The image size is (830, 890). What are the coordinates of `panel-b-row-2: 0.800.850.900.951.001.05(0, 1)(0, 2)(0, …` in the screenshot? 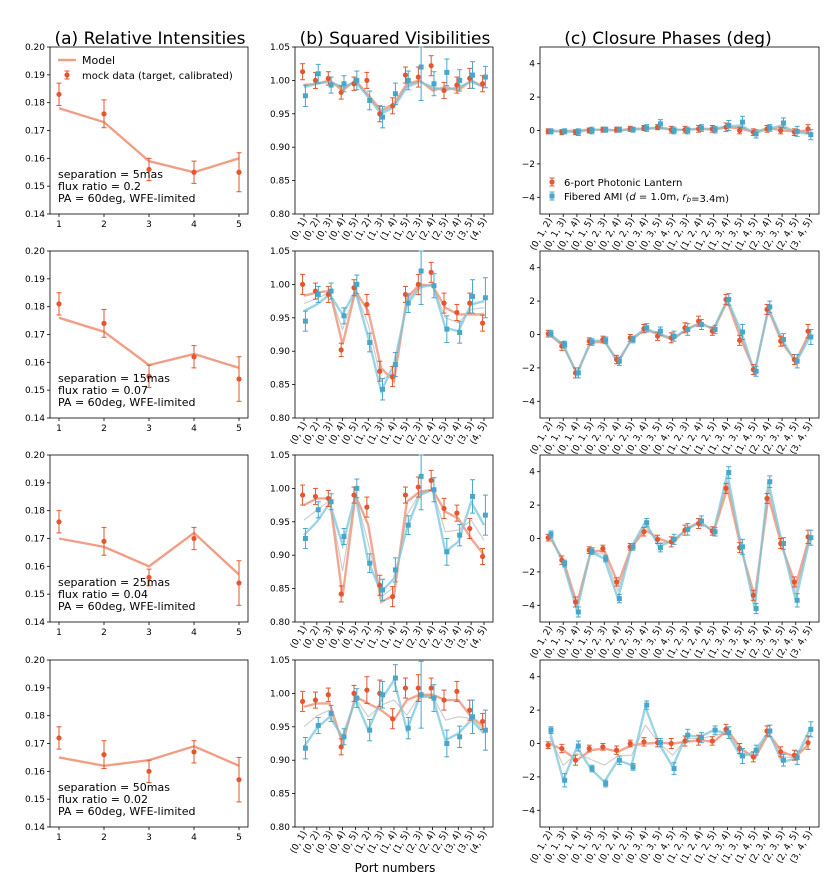 It's located at (382, 346).